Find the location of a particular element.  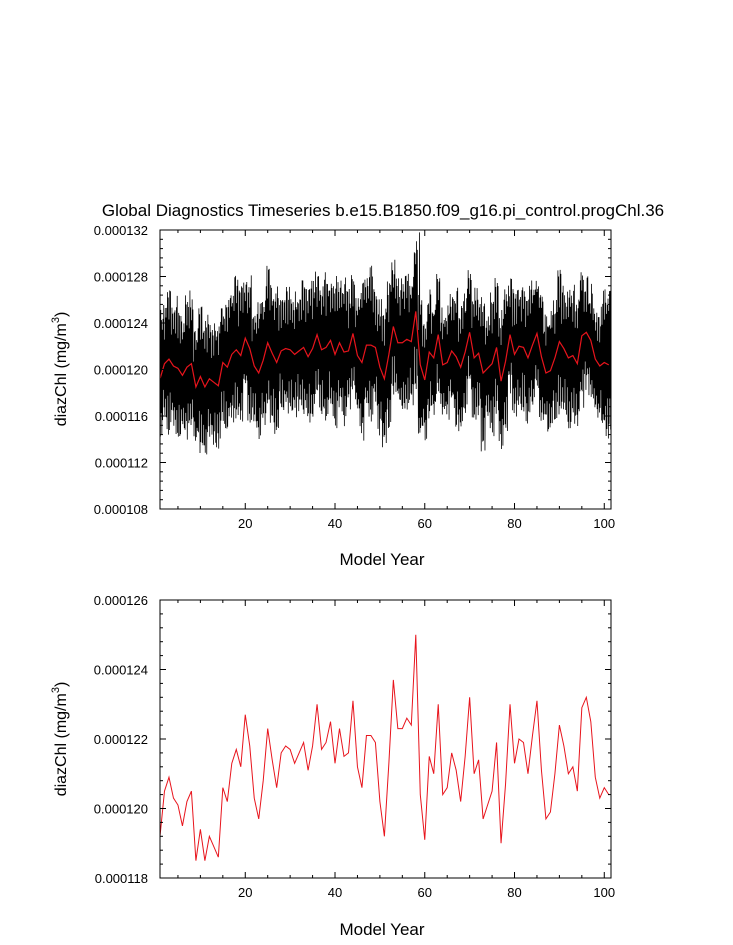

top-xlabel: Model Year is located at coordinates (381, 559).